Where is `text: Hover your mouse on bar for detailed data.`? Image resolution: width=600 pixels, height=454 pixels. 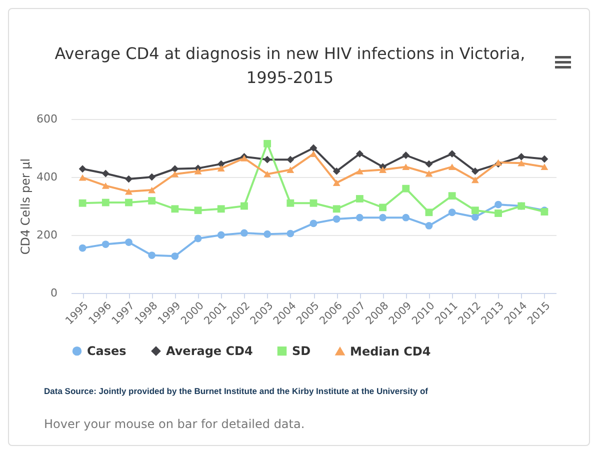
text: Hover your mouse on bar for detailed data. is located at coordinates (174, 424).